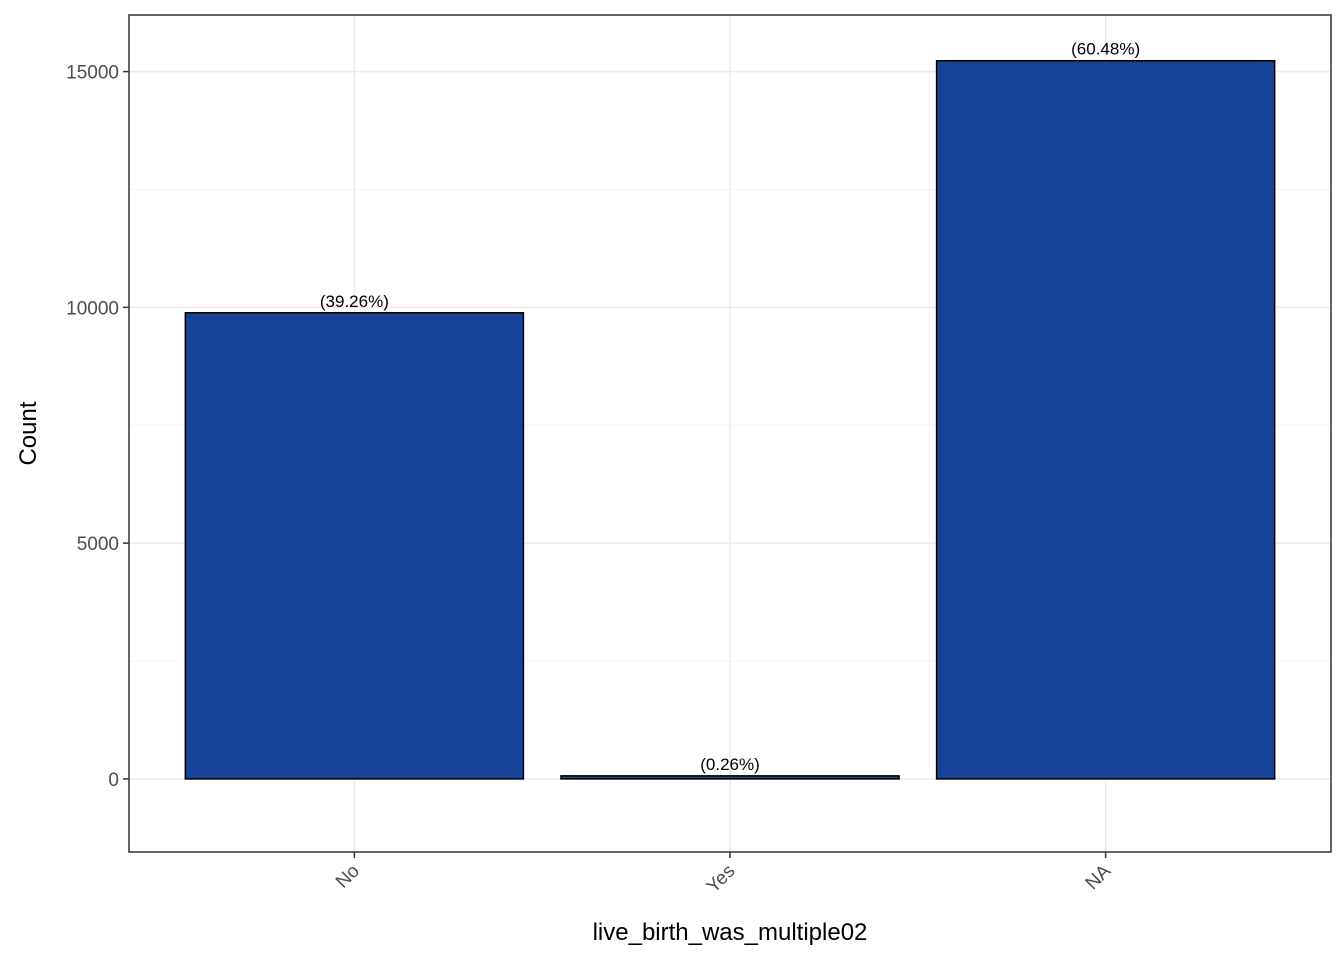 The height and width of the screenshot is (960, 1344). Describe the element at coordinates (730, 777) in the screenshot. I see `bar-yes` at that location.